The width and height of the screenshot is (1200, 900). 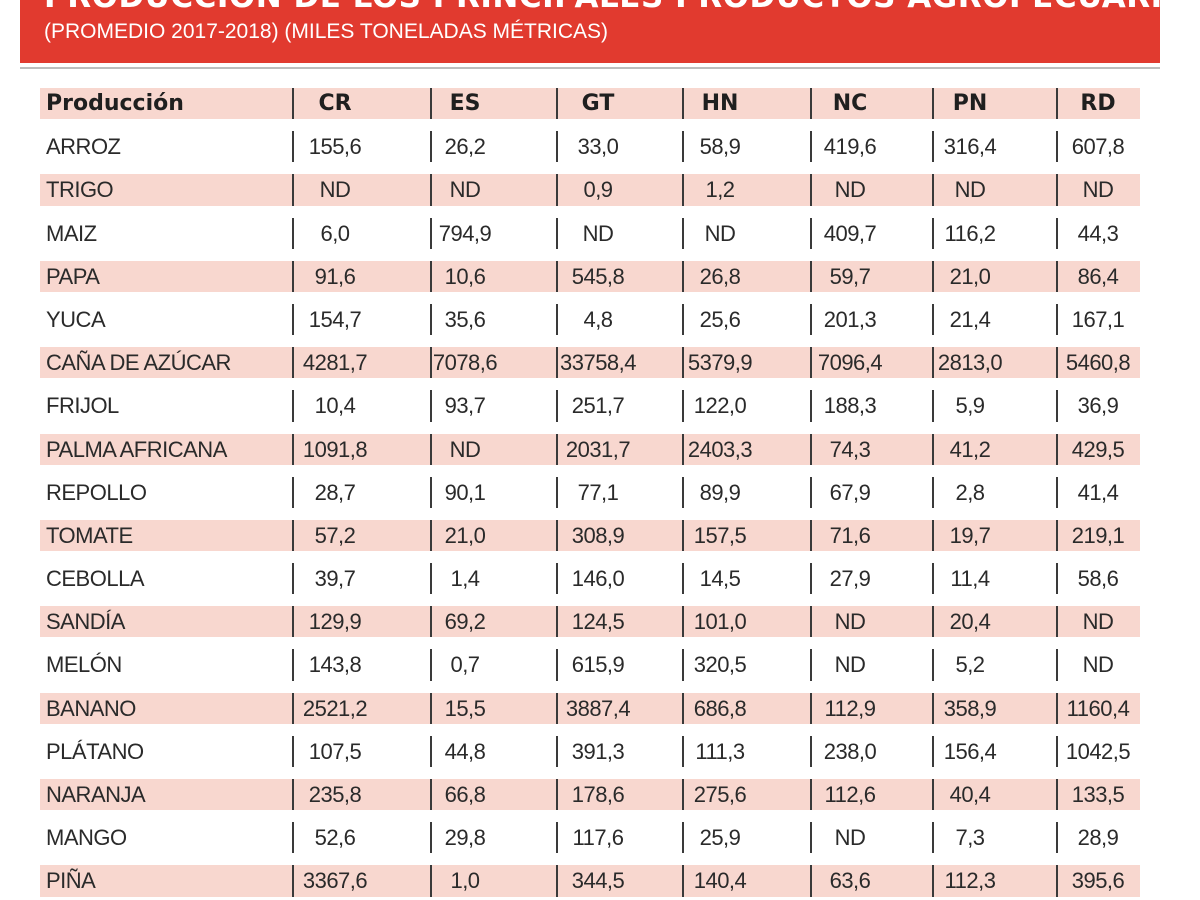 What do you see at coordinates (850, 535) in the screenshot?
I see `value-cell-nc: 71,6` at bounding box center [850, 535].